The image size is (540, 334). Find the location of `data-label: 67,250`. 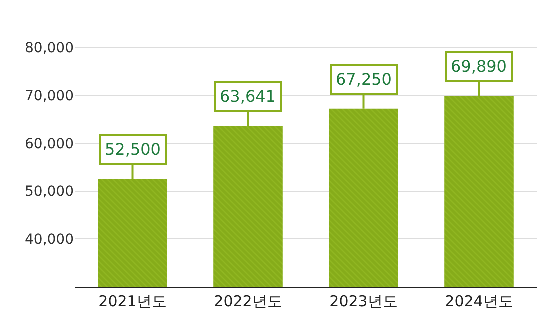

data-label: 67,250 is located at coordinates (364, 79).